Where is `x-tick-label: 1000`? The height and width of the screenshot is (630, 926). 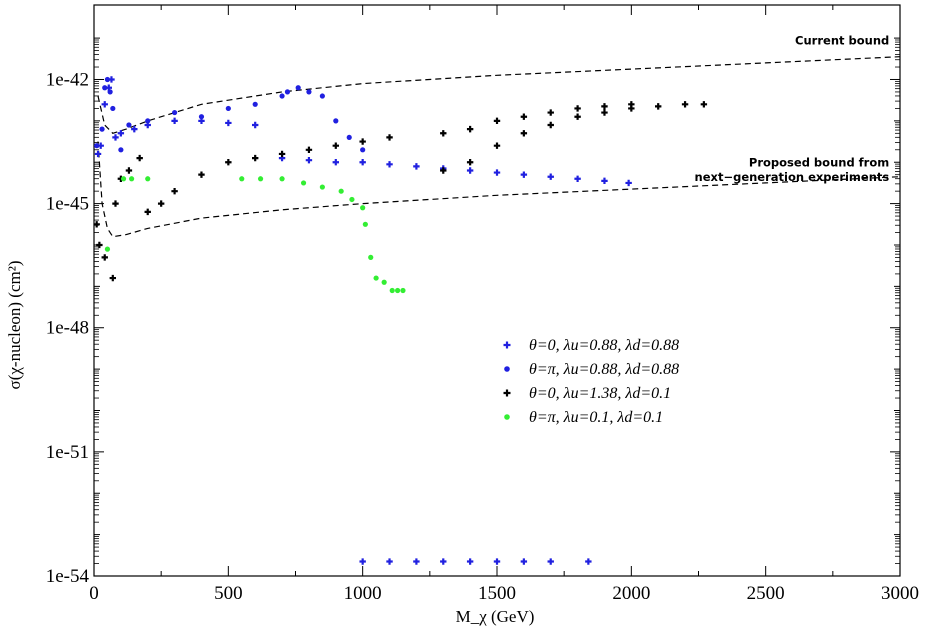 x-tick-label: 1000 is located at coordinates (363, 593).